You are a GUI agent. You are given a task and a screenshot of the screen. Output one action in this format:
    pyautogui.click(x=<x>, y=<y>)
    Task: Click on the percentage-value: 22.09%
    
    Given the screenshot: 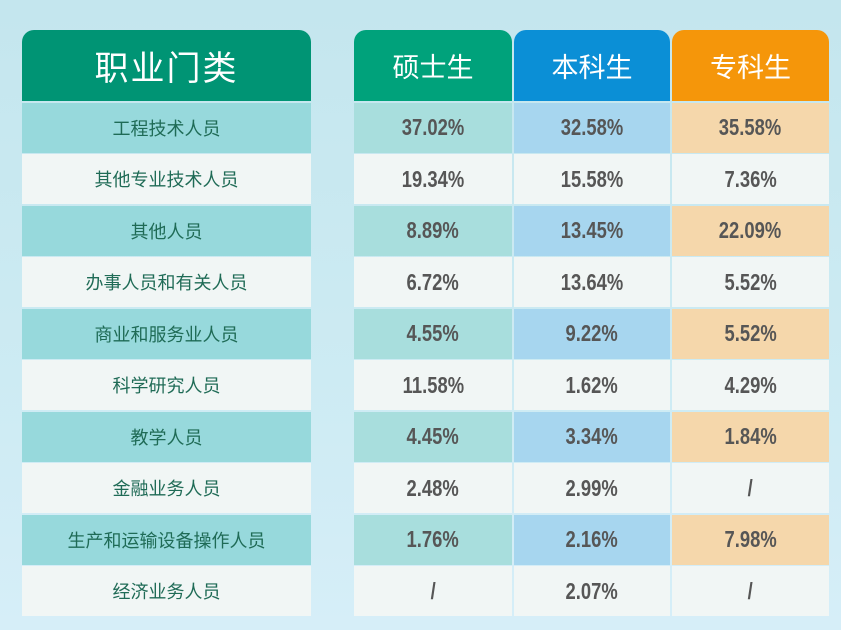 What is the action you would take?
    pyautogui.click(x=750, y=230)
    